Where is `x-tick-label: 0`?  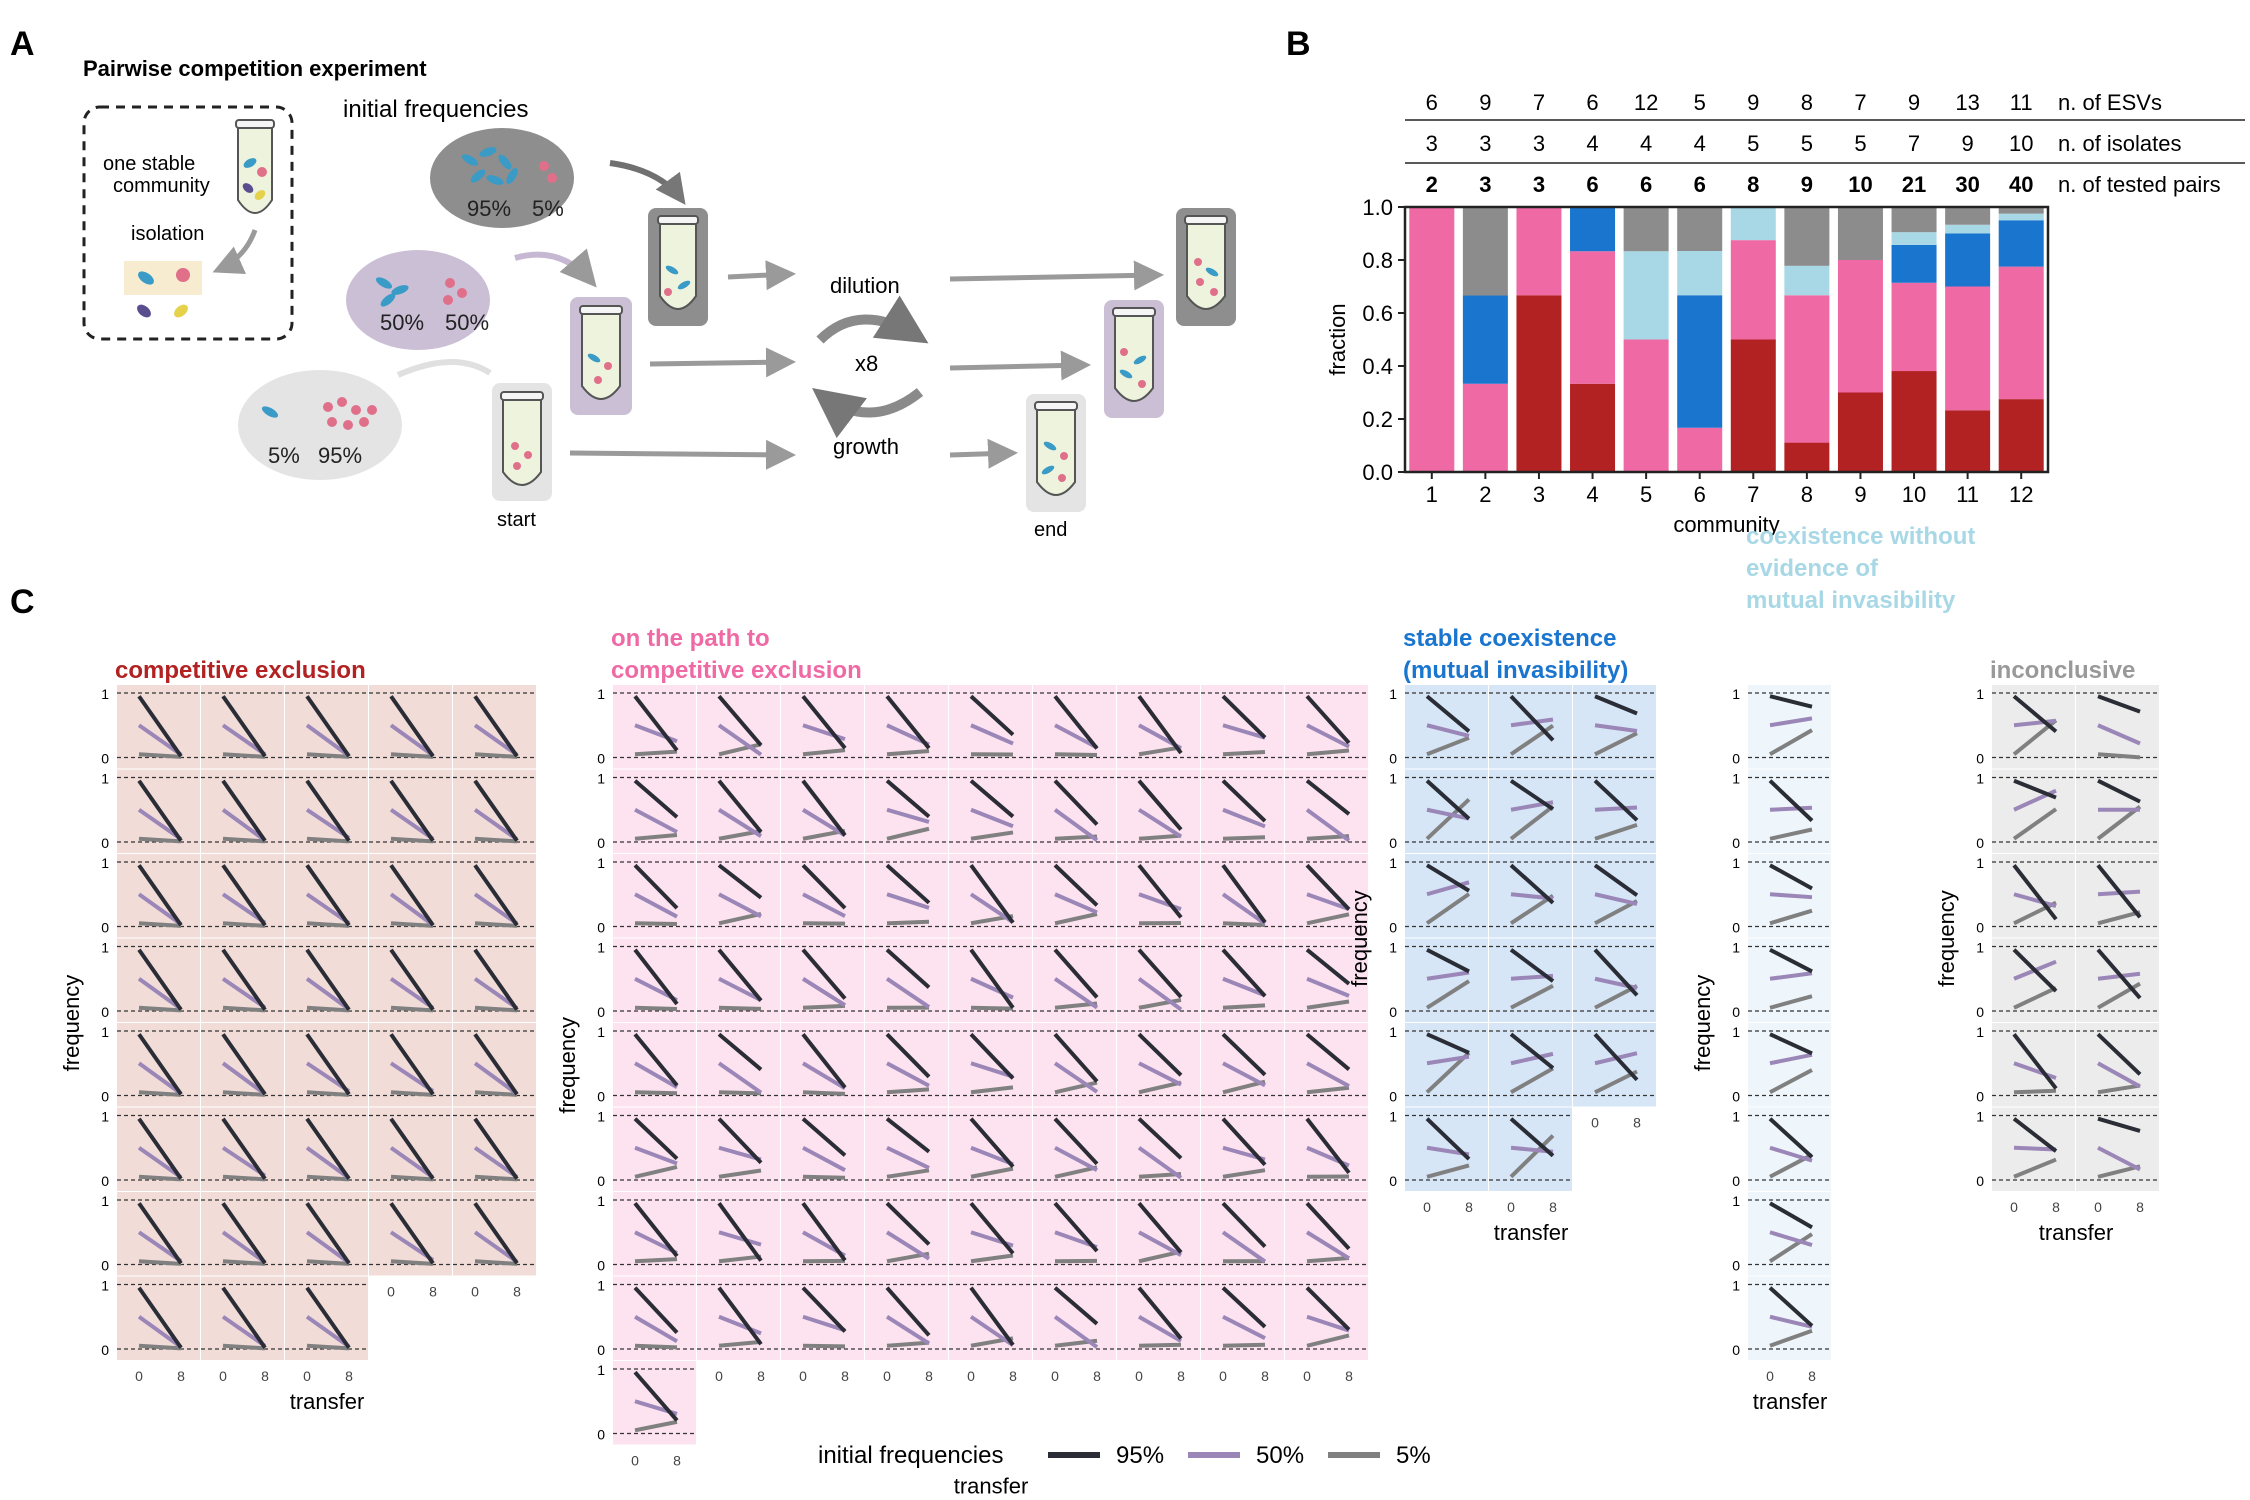
x-tick-label: 0 is located at coordinates (1223, 1376).